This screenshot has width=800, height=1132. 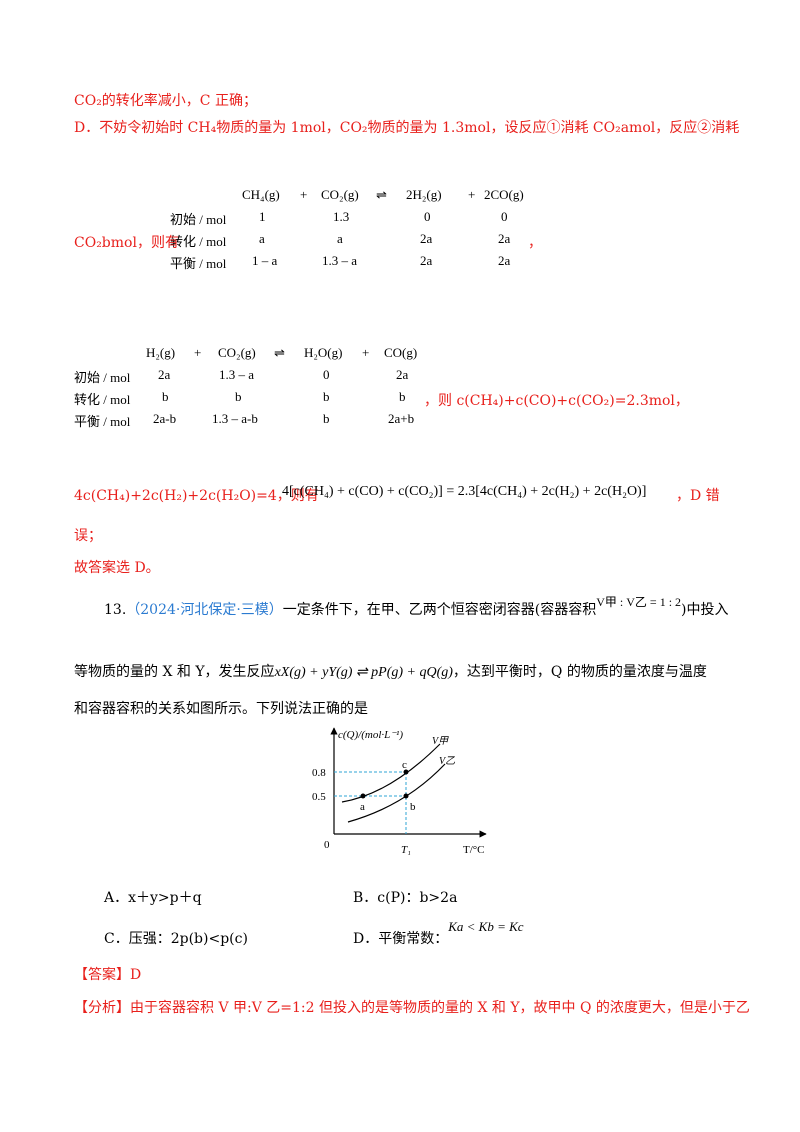 What do you see at coordinates (639, 602) in the screenshot?
I see `volume-ratio: V甲 : V乙 = 1 : 2` at bounding box center [639, 602].